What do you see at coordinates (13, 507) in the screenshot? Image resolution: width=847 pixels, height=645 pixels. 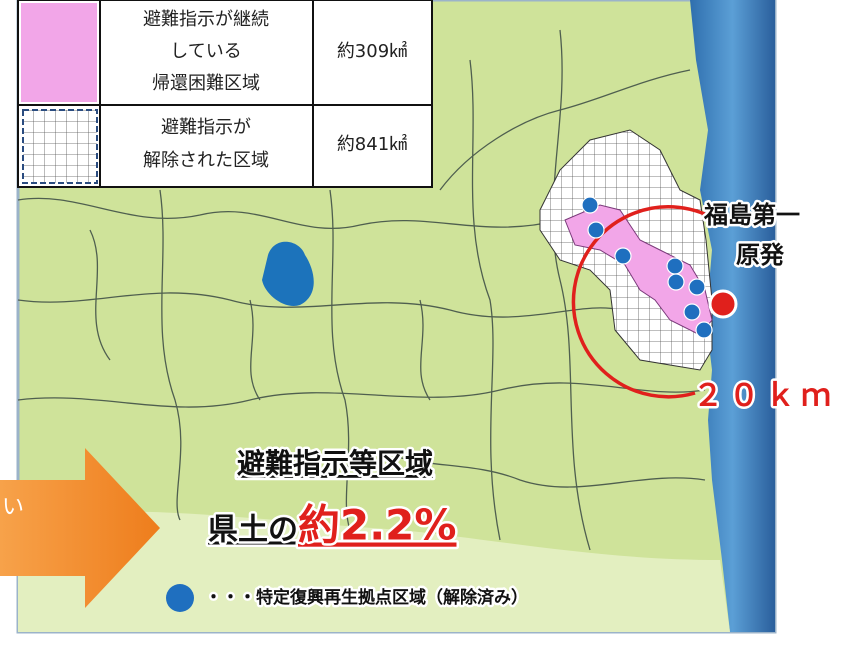 I see `arrow-text: い` at bounding box center [13, 507].